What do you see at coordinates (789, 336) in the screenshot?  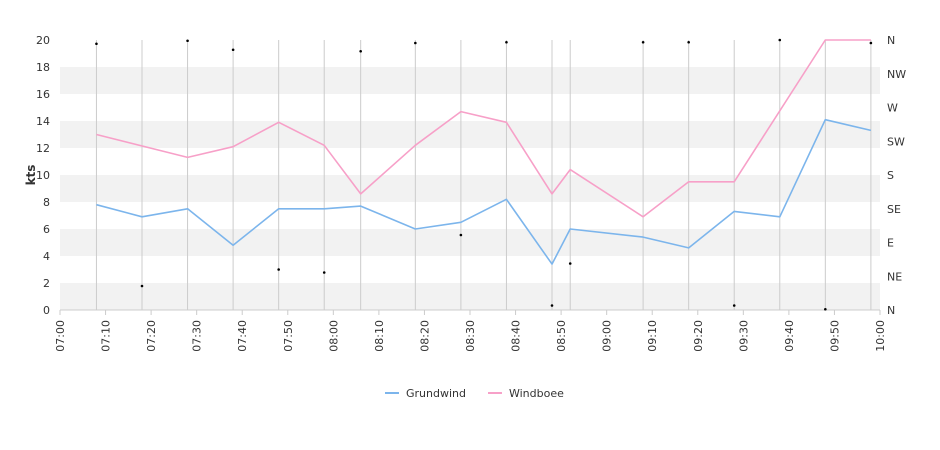 I see `x-tick-label: 09:40` at bounding box center [789, 336].